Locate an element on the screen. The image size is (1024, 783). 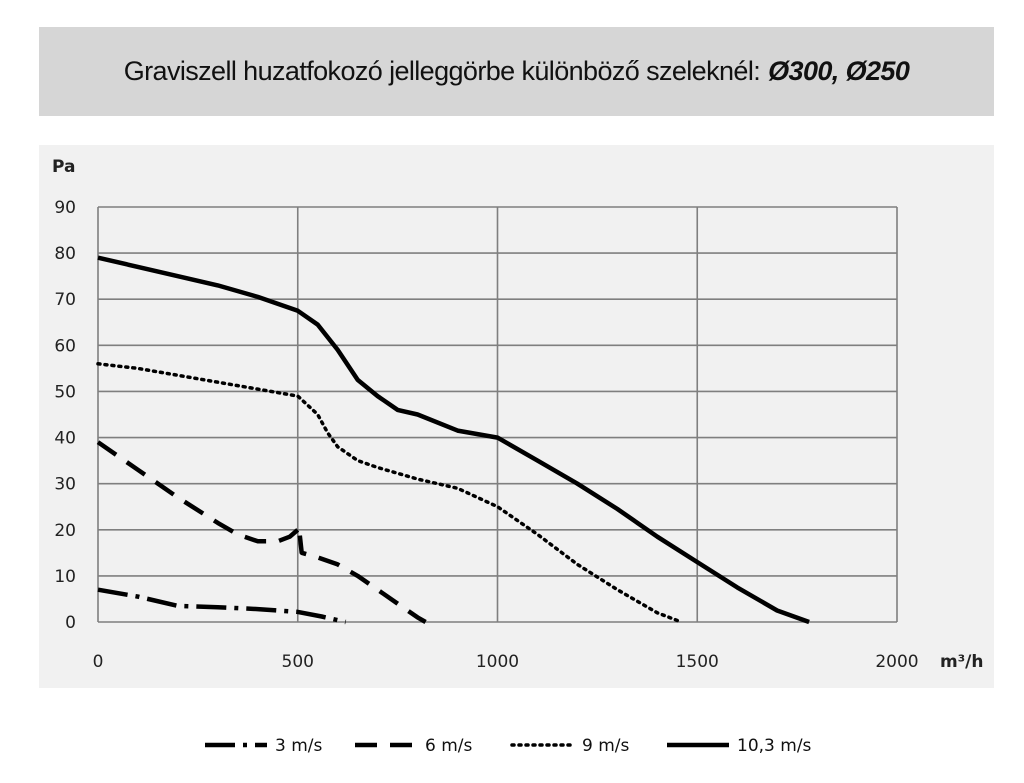
y-tick-label: 70 is located at coordinates (65, 300).